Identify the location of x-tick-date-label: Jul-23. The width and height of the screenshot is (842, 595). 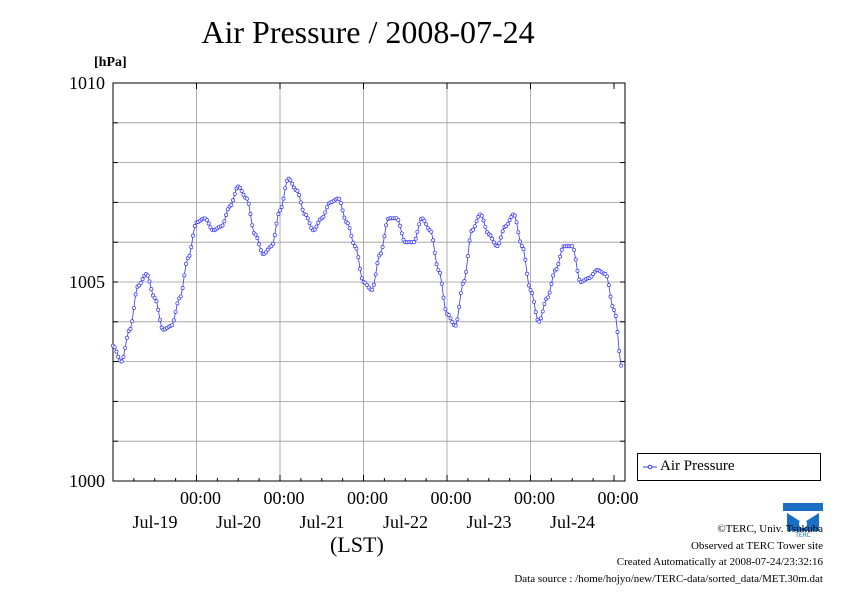
(489, 522).